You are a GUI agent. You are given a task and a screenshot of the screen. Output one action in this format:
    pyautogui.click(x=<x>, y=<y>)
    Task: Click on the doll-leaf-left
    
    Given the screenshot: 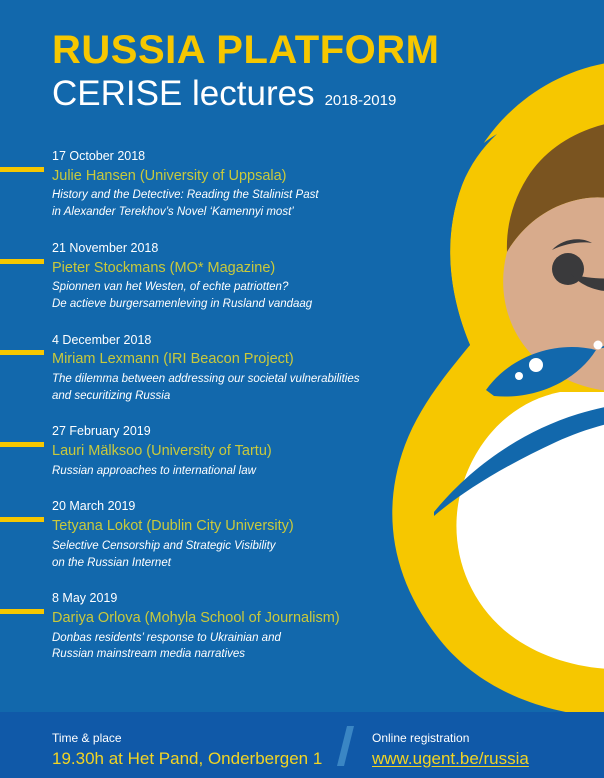 What is the action you would take?
    pyautogui.click(x=541, y=372)
    